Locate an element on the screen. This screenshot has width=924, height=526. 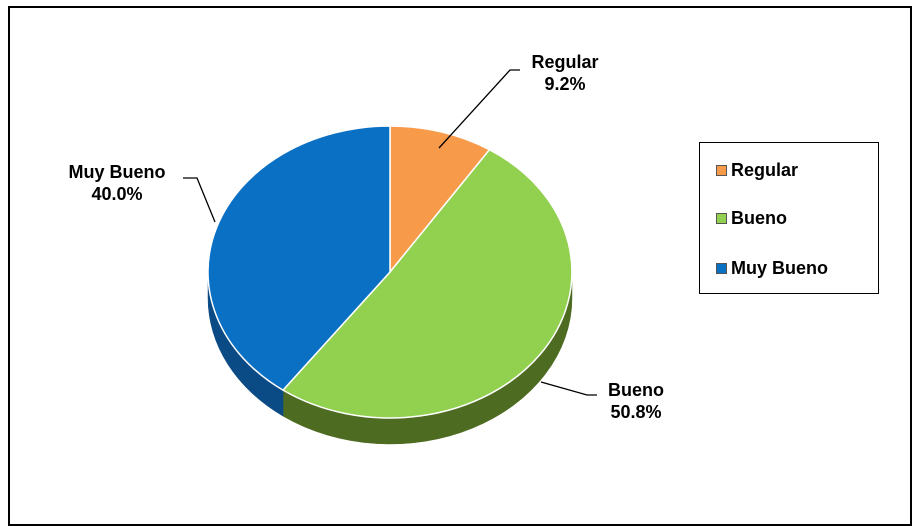
legend-item-bueno: Bueno is located at coordinates (751, 218).